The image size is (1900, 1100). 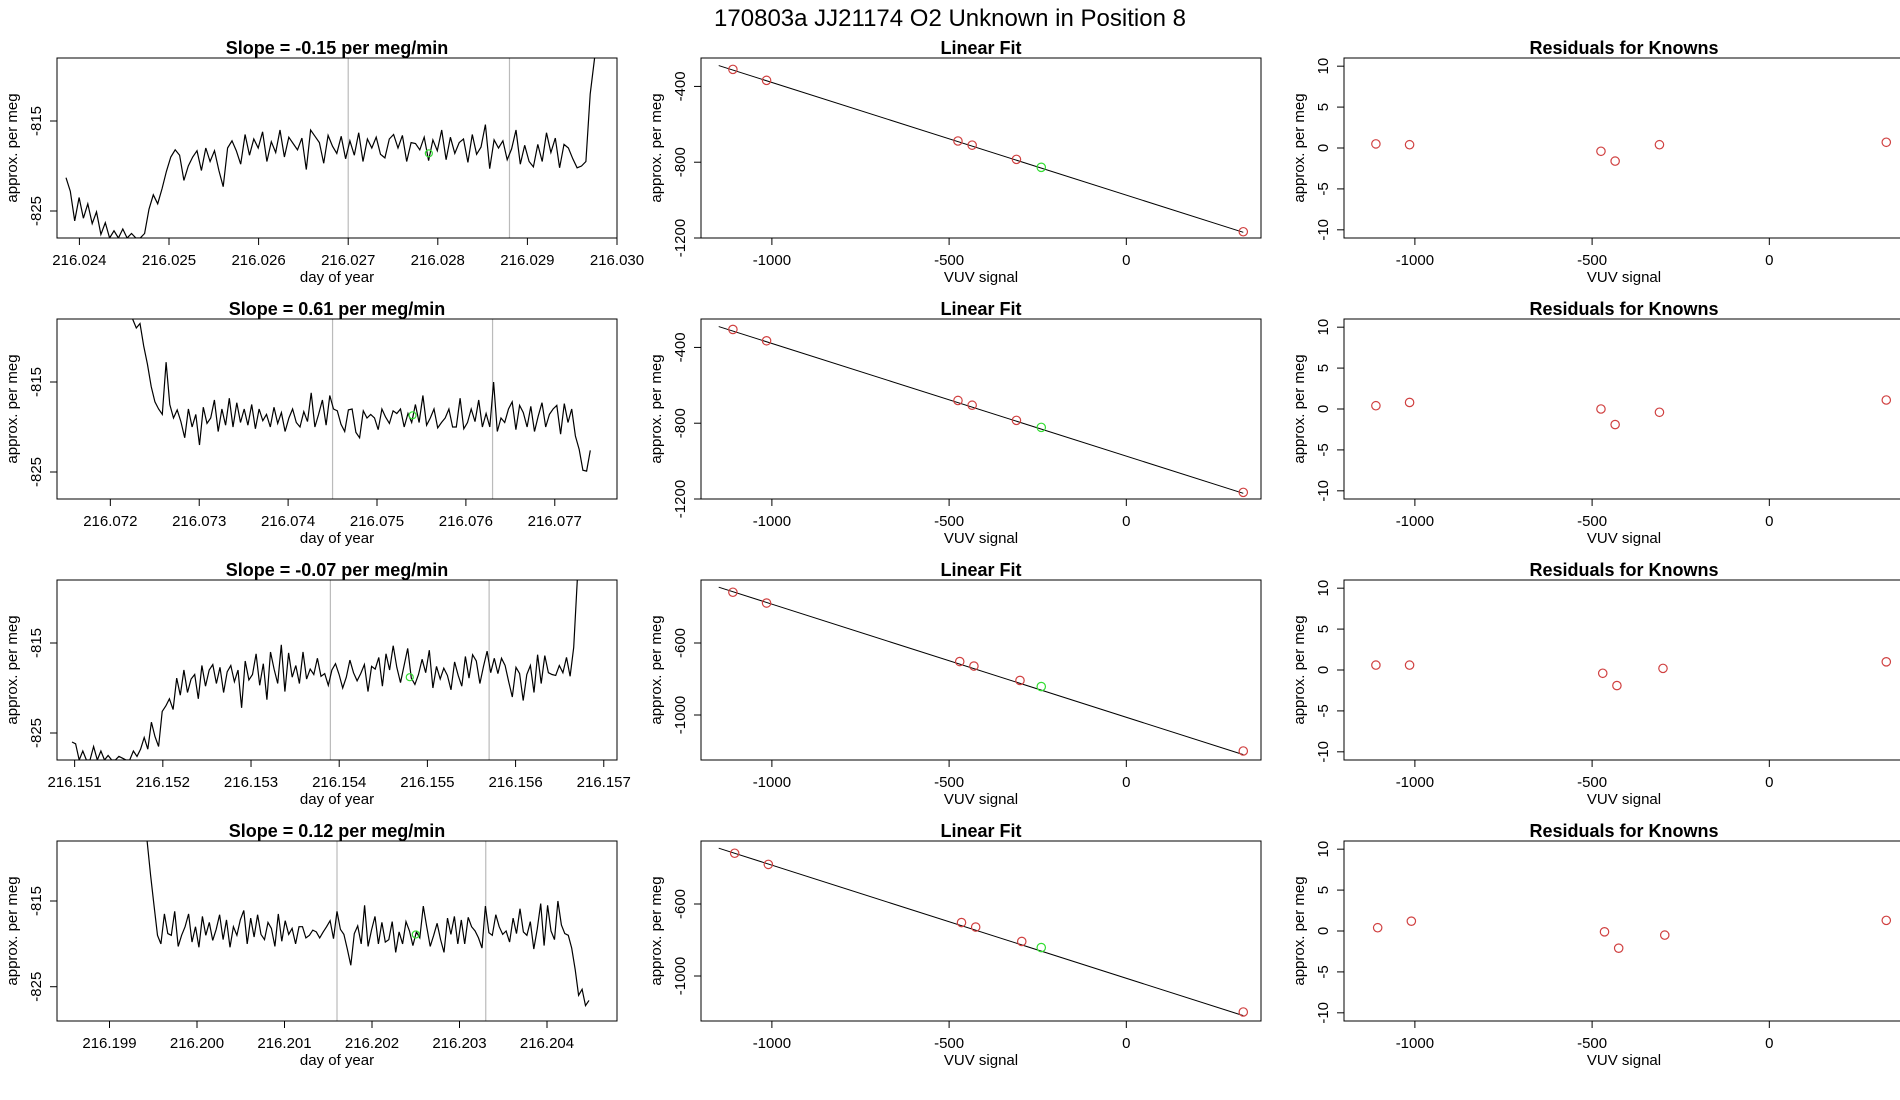 I want to click on x-tick-label: 216.204, so click(x=547, y=1043).